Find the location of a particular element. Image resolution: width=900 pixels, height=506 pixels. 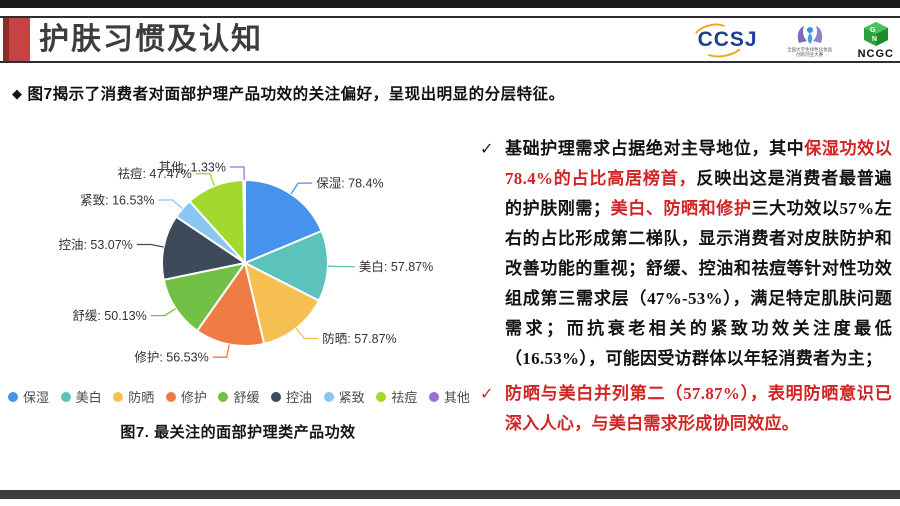

pie-slice-舒缓 is located at coordinates (204, 297).